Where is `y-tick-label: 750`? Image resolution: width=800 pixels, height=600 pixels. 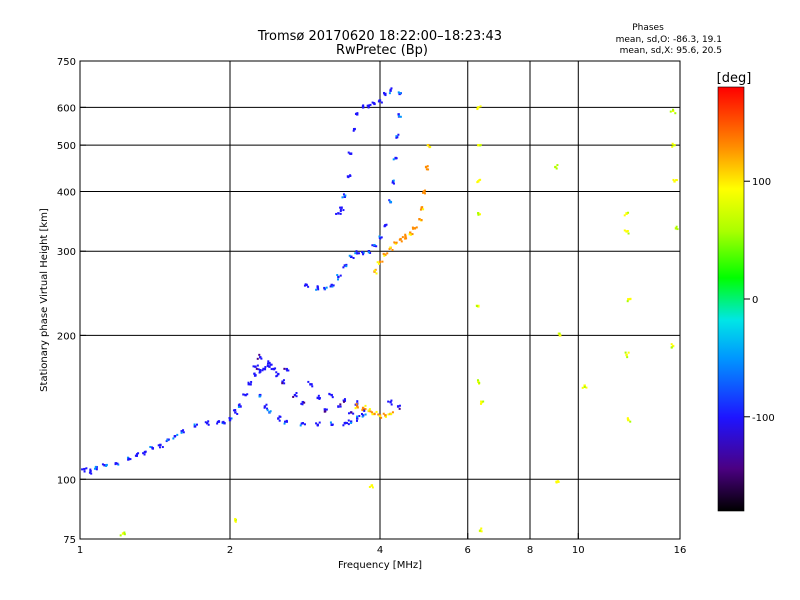
y-tick-label: 750 is located at coordinates (66, 62).